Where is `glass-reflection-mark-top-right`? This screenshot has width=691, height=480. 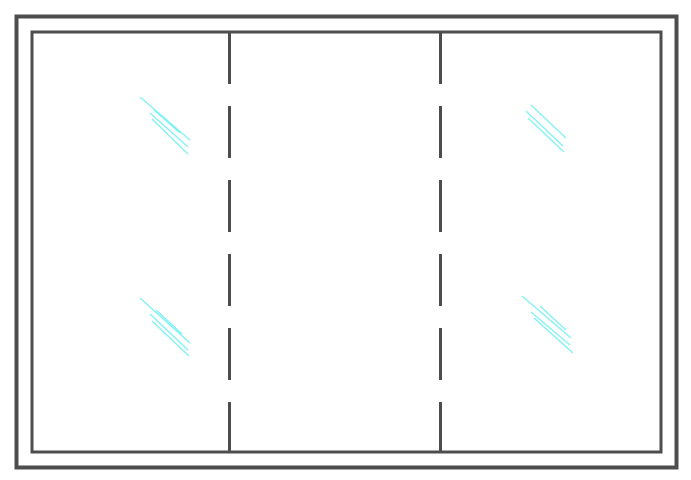 glass-reflection-mark-top-right is located at coordinates (546, 128).